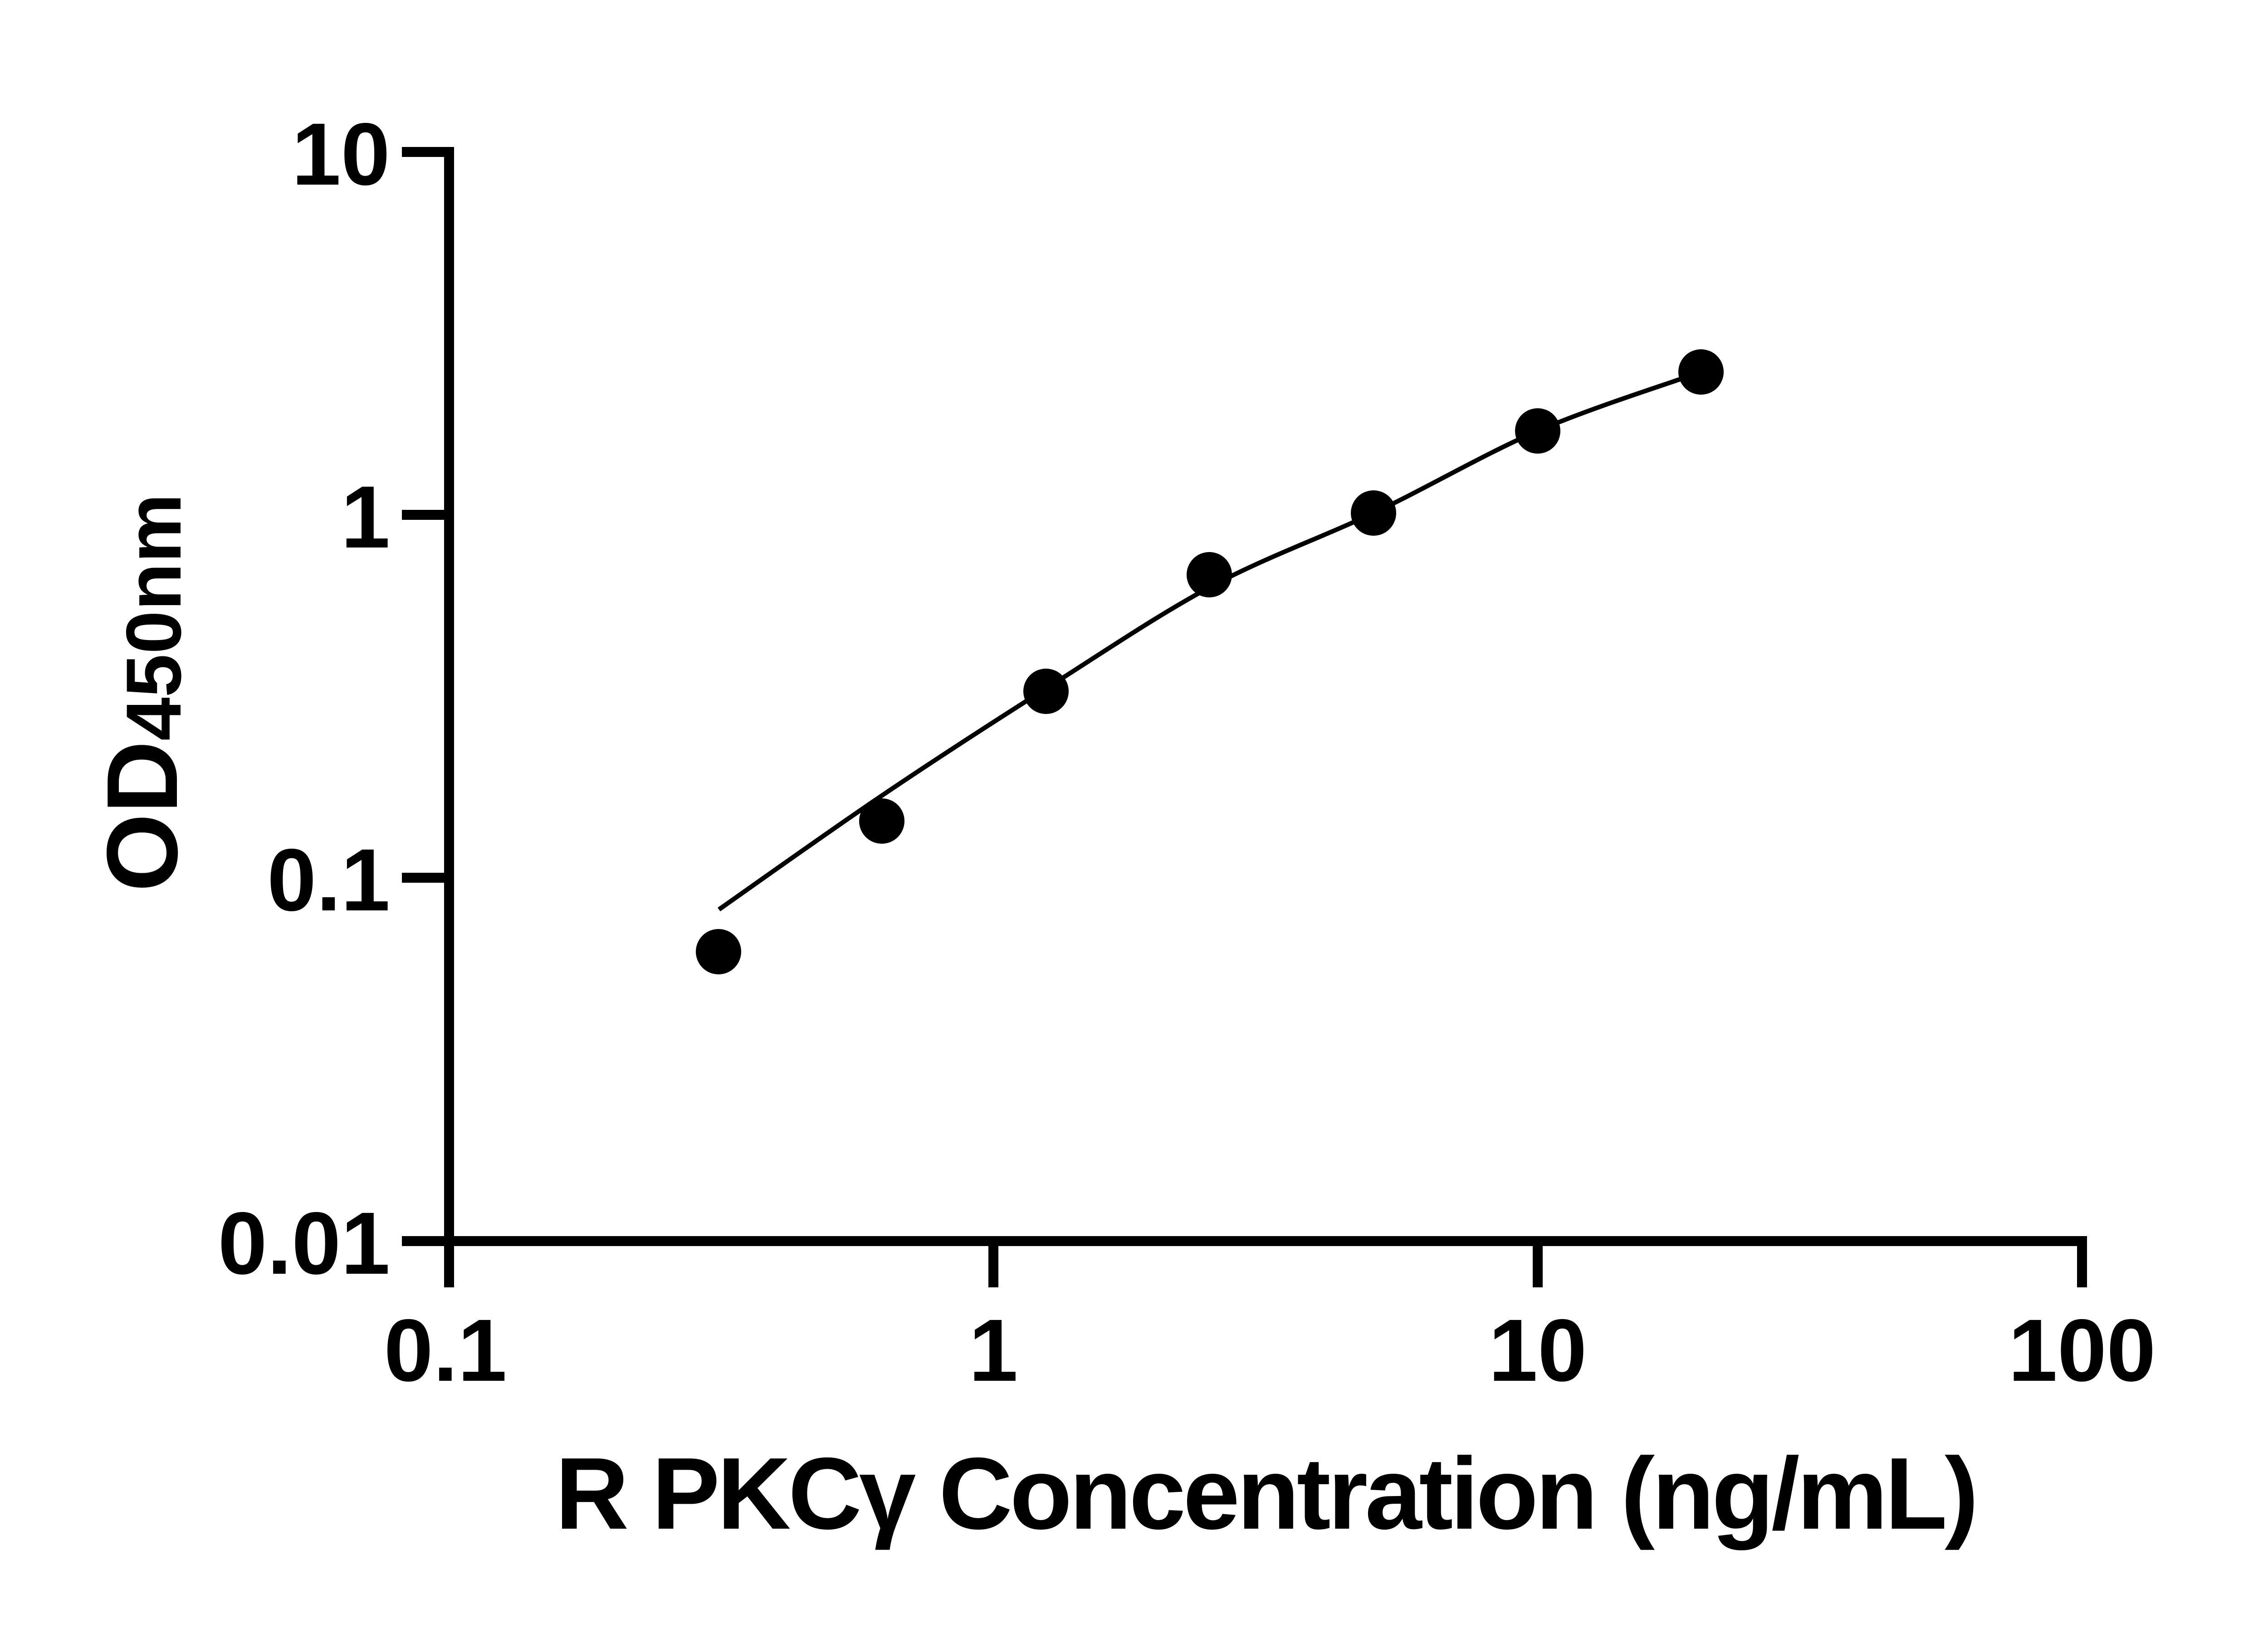  Describe the element at coordinates (2082, 1350) in the screenshot. I see `svg-text: 100` at that location.